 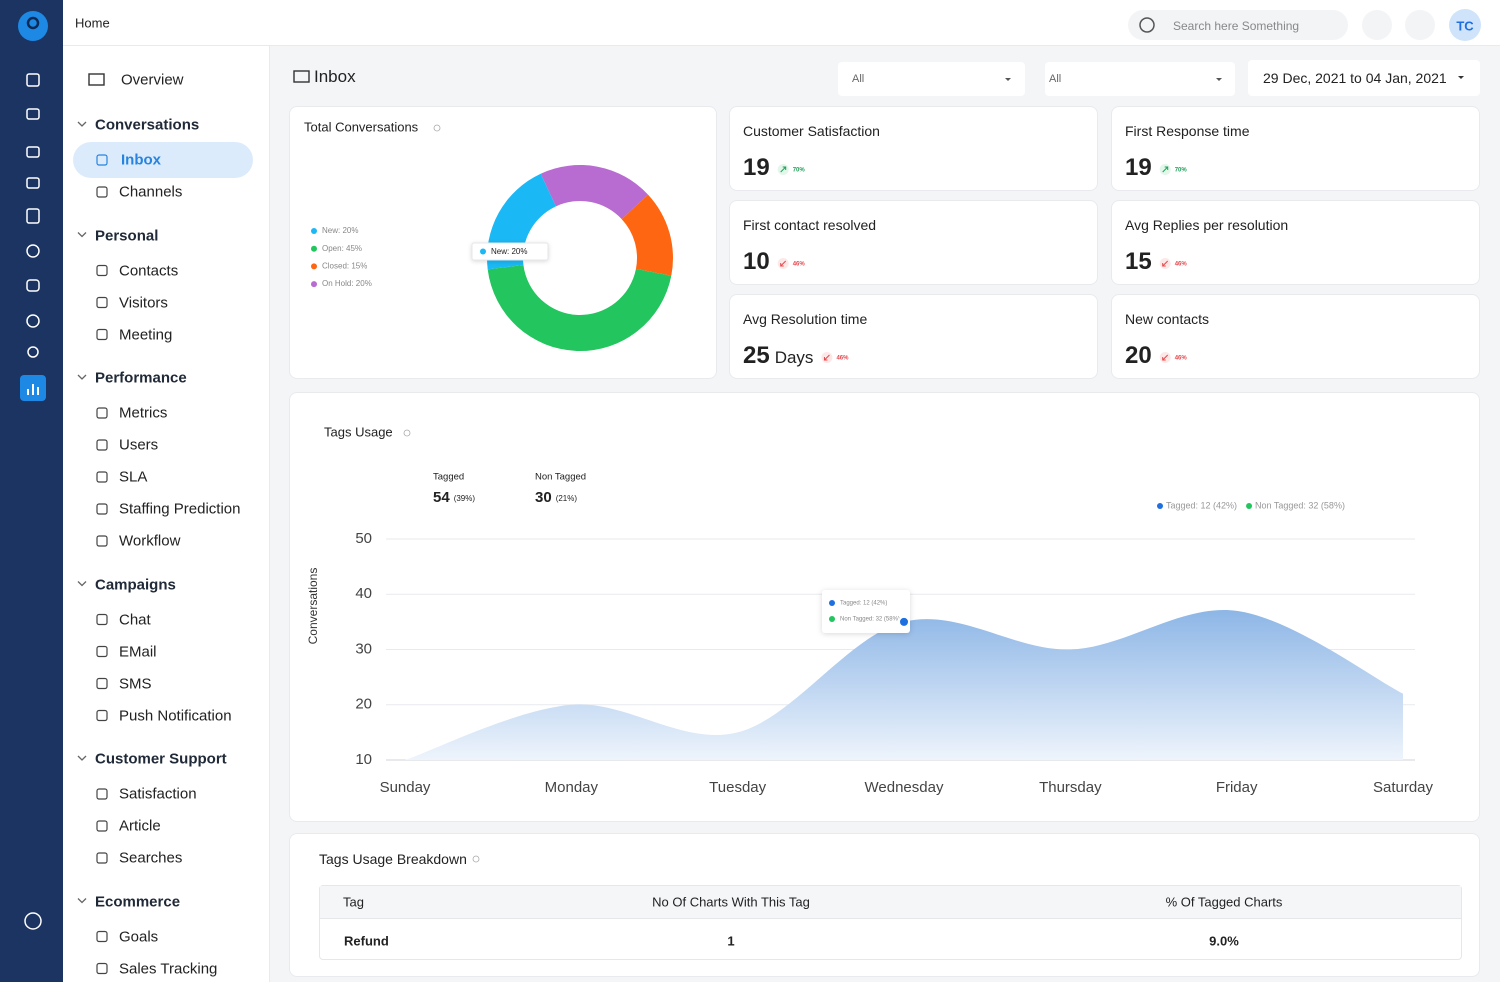 I want to click on avatar-text: TC, so click(x=1465, y=26).